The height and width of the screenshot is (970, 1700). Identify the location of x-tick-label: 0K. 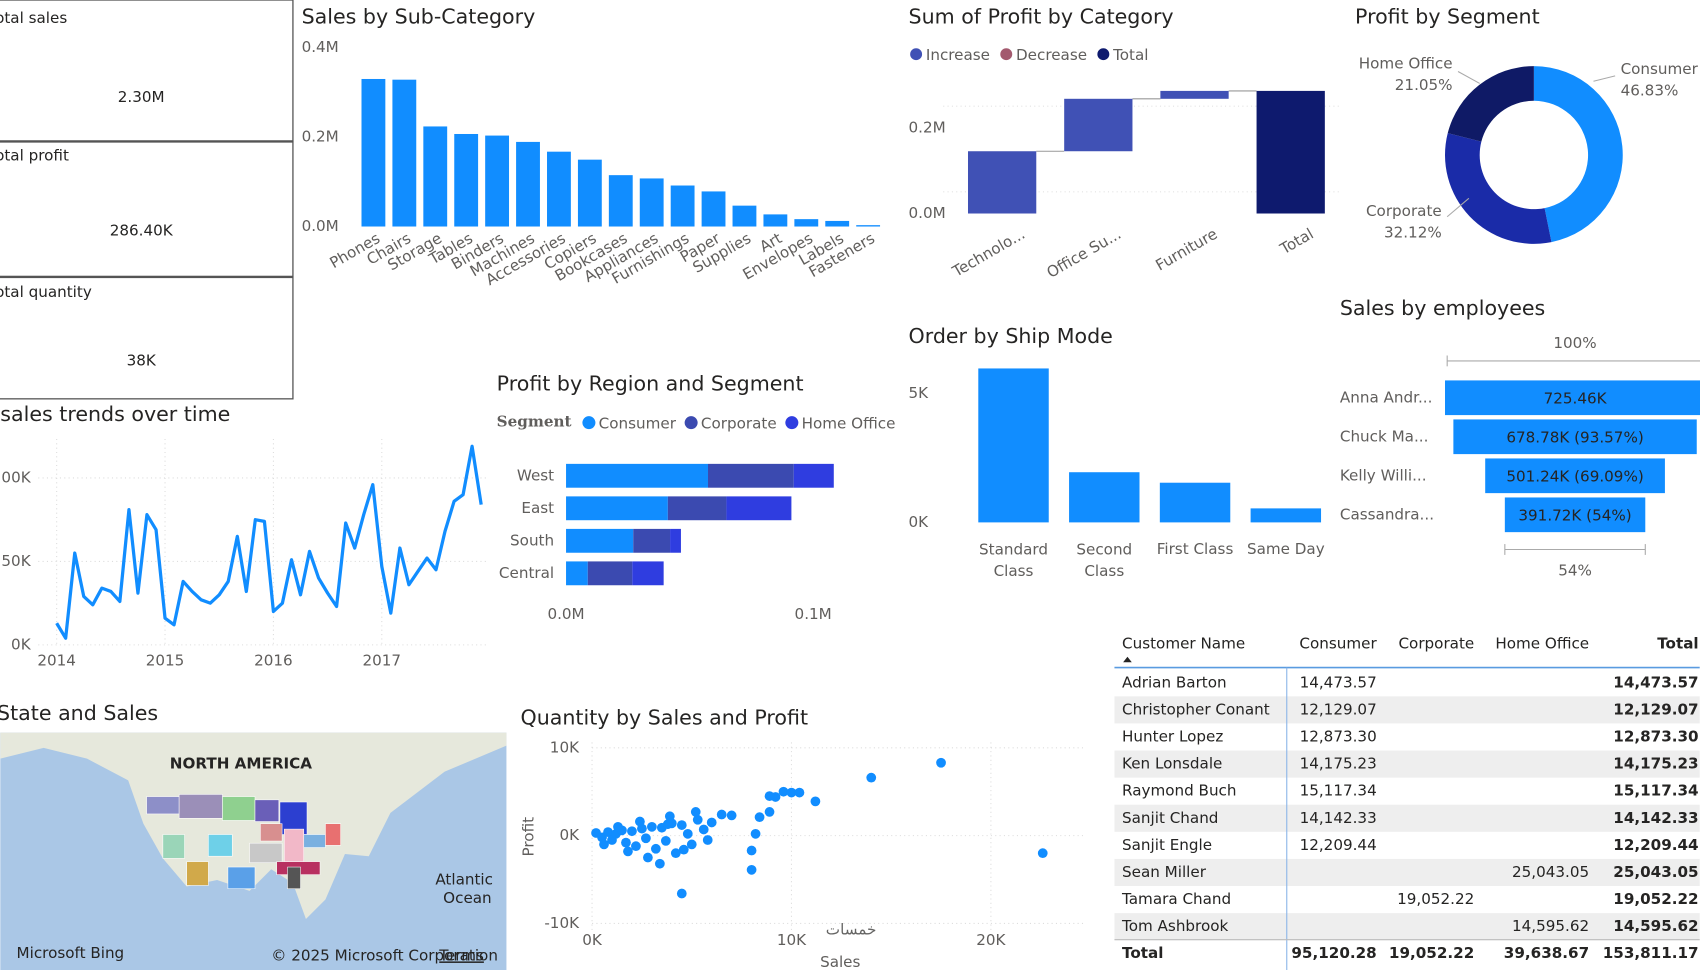
(592, 940).